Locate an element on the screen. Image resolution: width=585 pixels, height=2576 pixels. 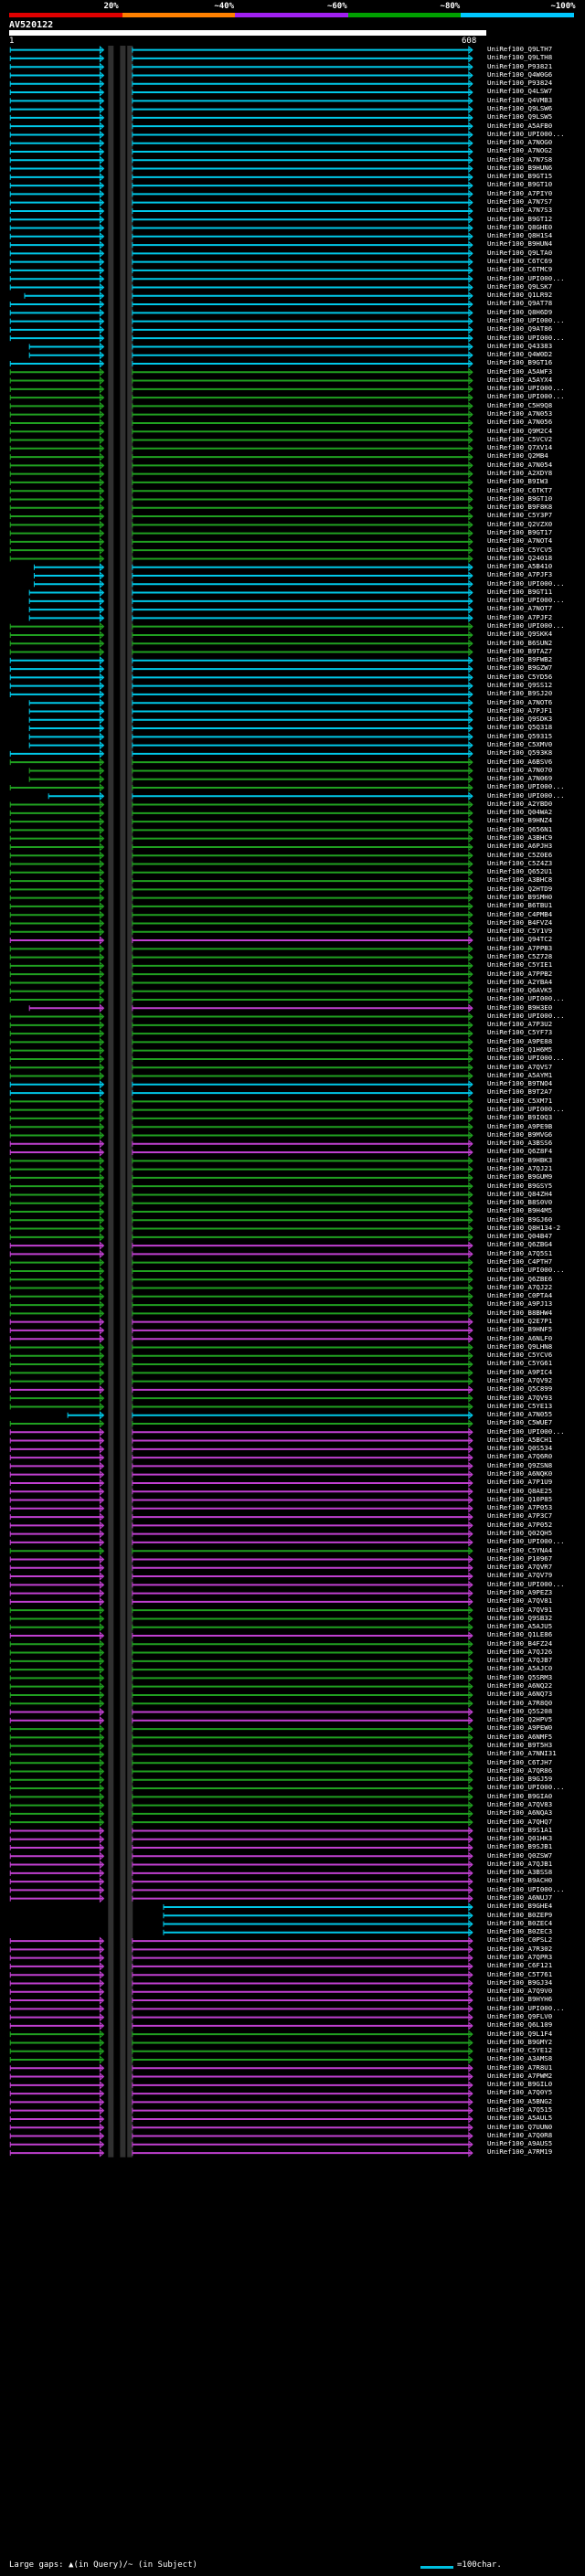
hit-label: UniRef100_A7N053 is located at coordinates (520, 414).